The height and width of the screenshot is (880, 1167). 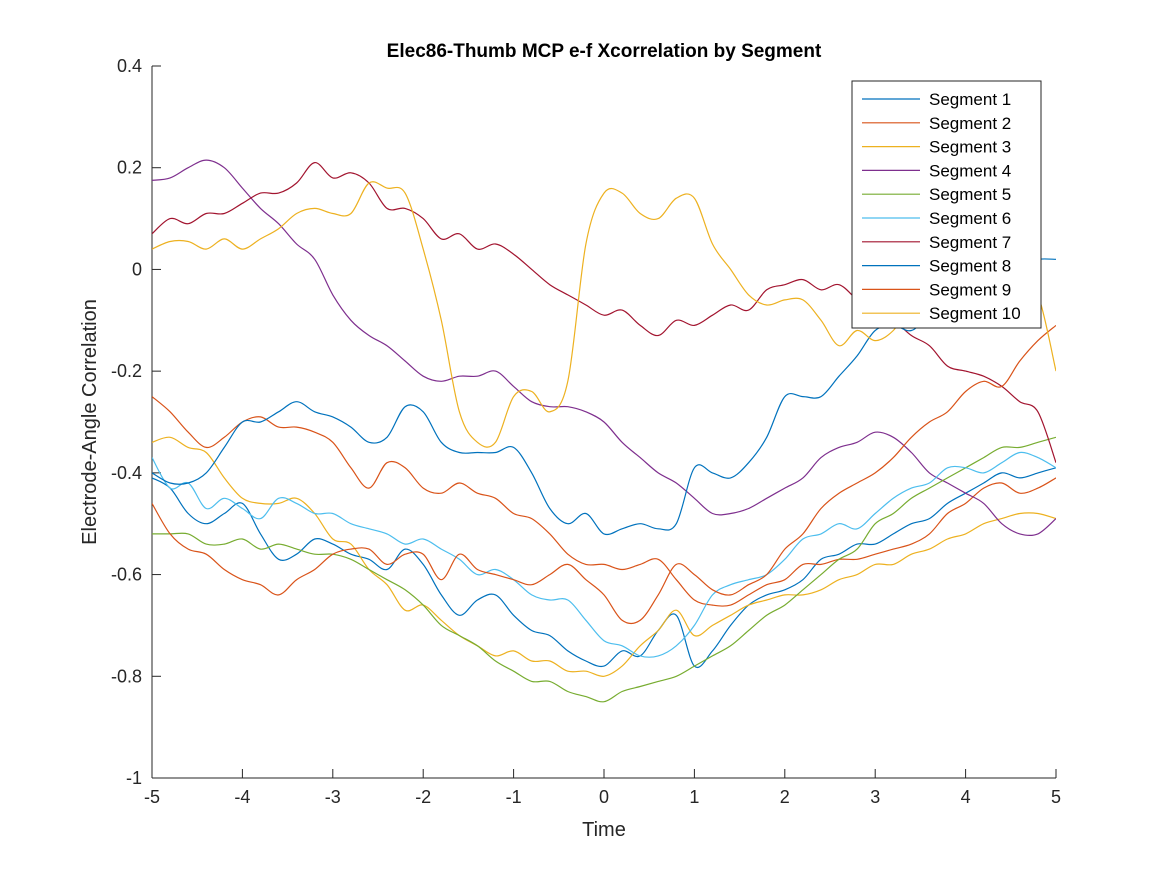 I want to click on x-tick-label: 0, so click(x=604, y=797).